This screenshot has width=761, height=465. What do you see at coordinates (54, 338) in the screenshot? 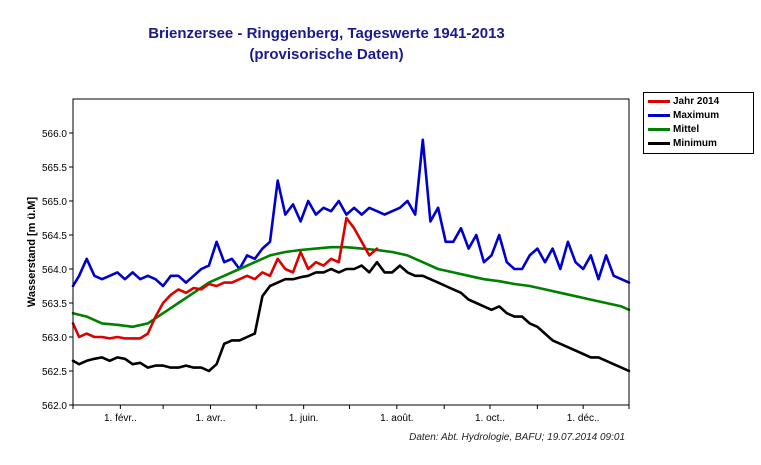
I see `y-tick-label: 563.0` at bounding box center [54, 338].